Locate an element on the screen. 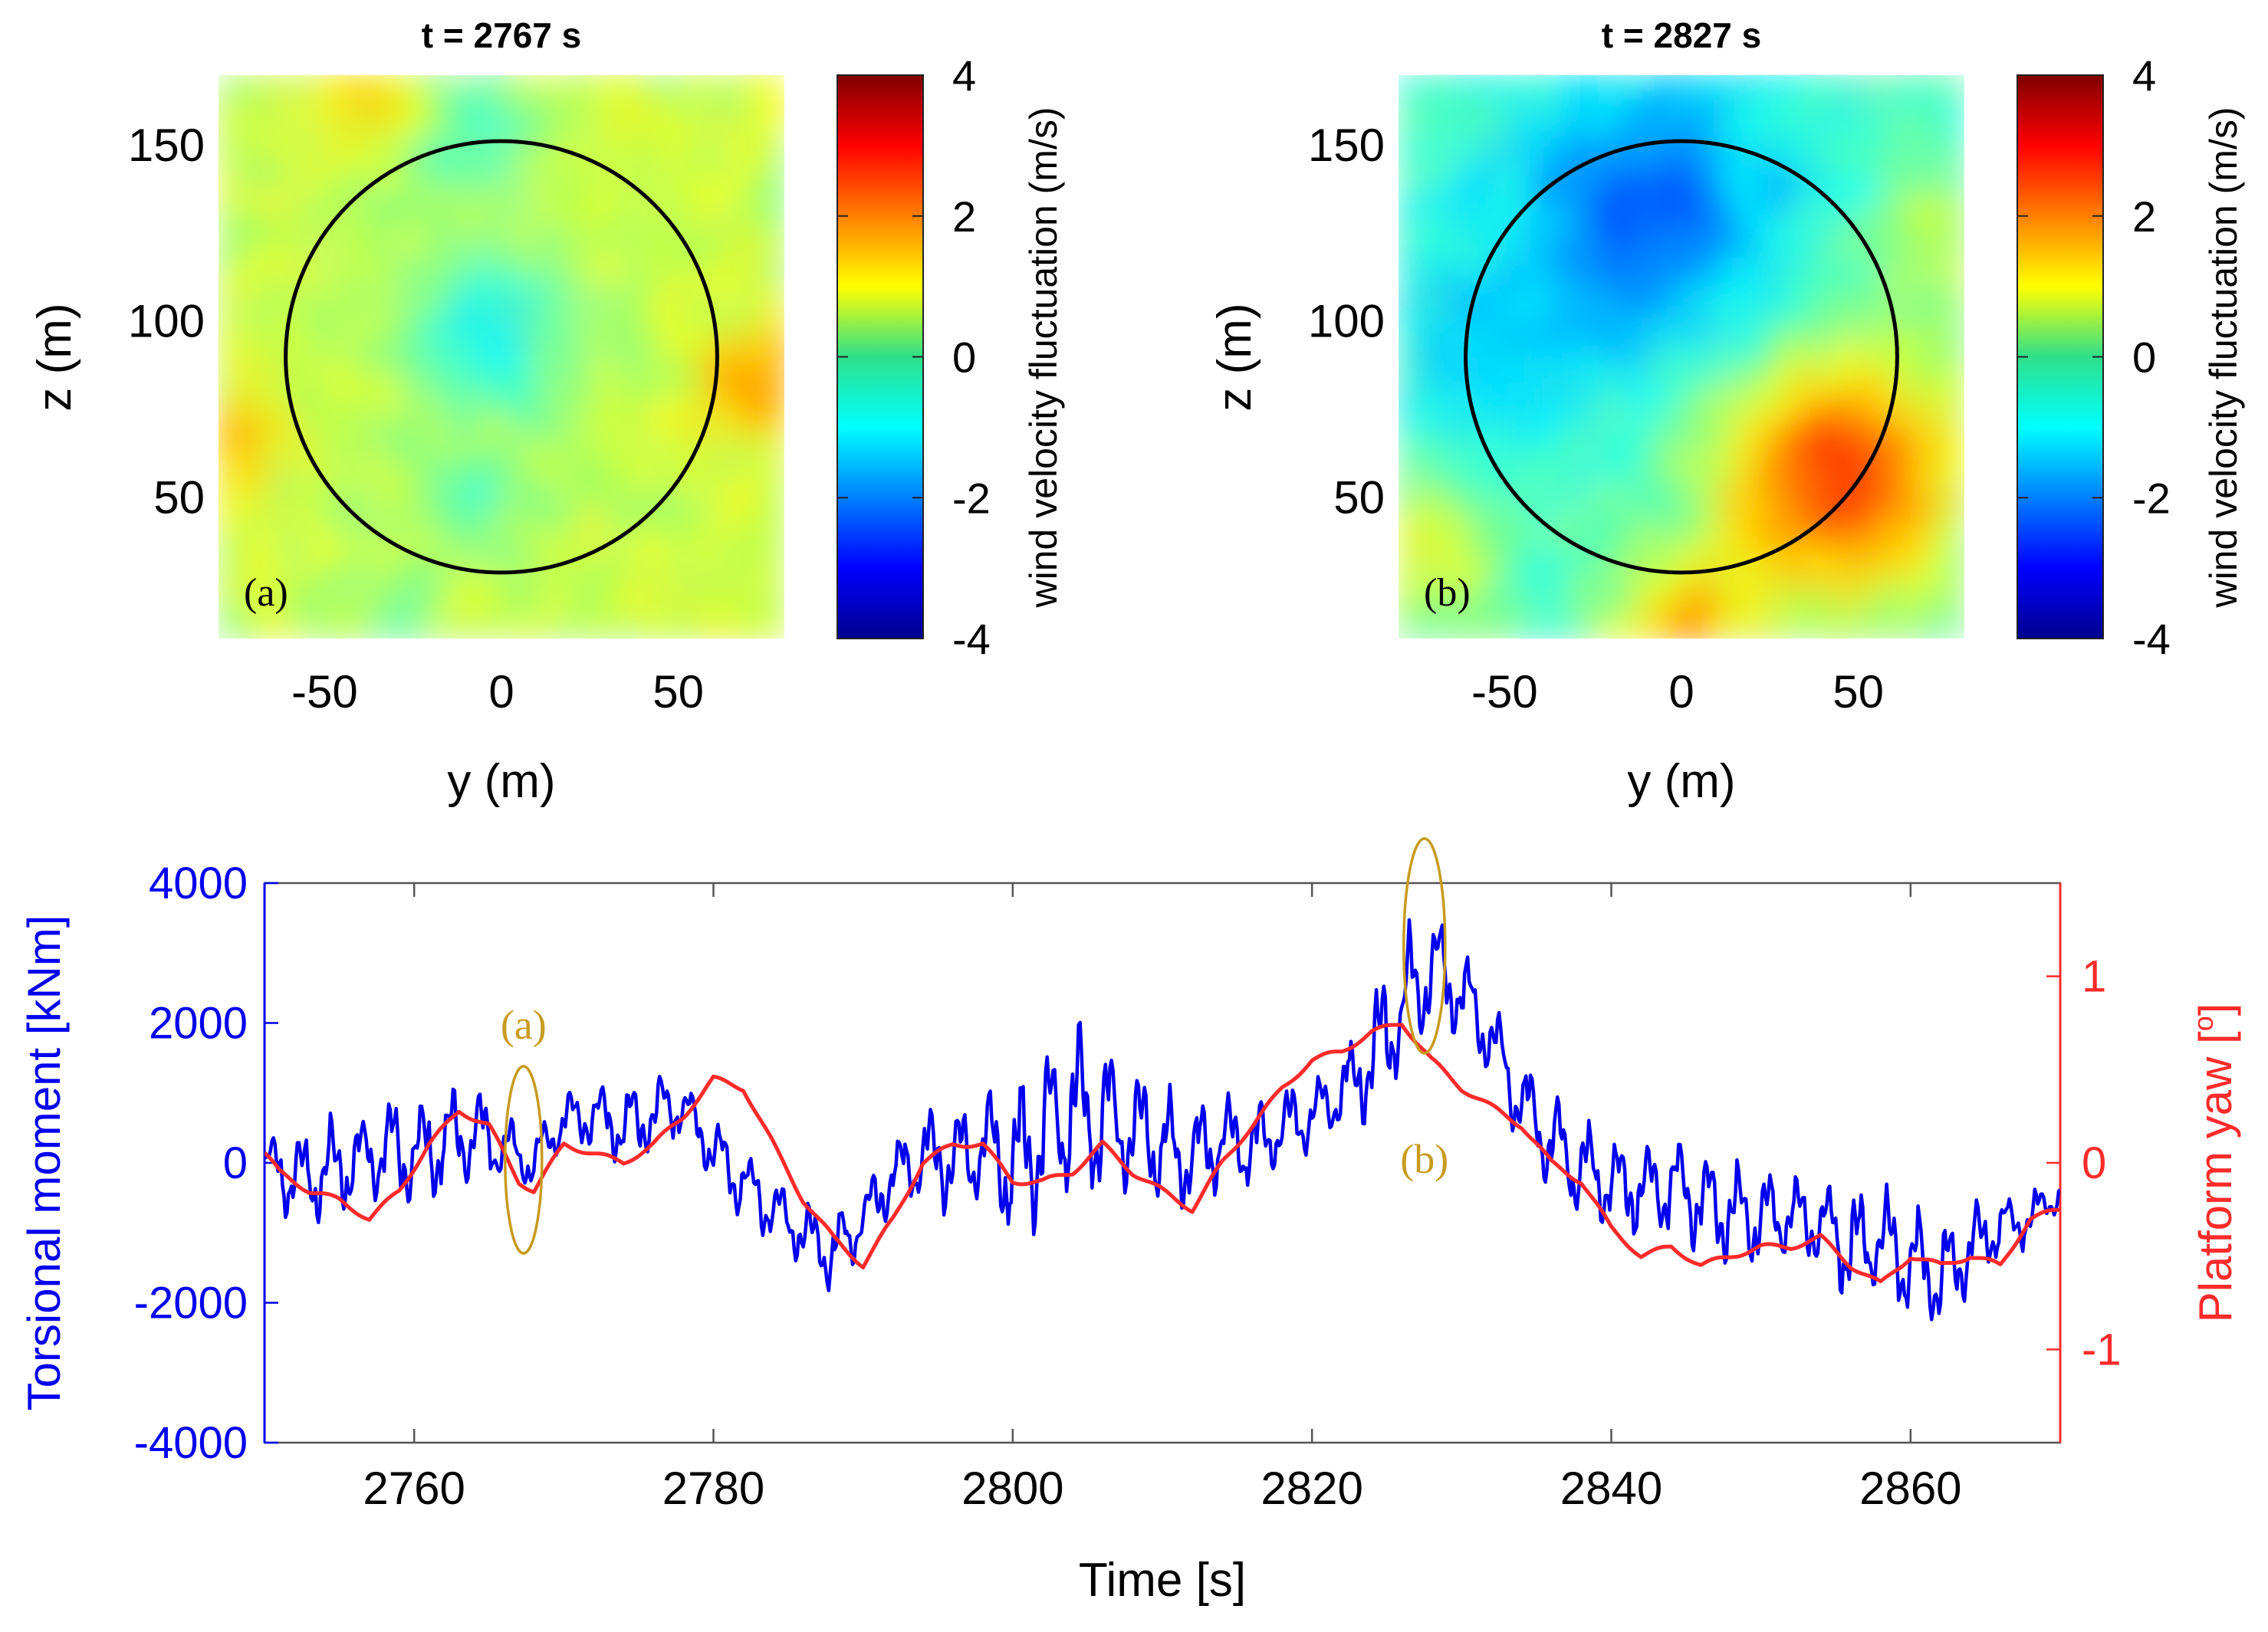 Image resolution: width=2268 pixels, height=1632 pixels. y-tick-label-left: 0 is located at coordinates (235, 1163).